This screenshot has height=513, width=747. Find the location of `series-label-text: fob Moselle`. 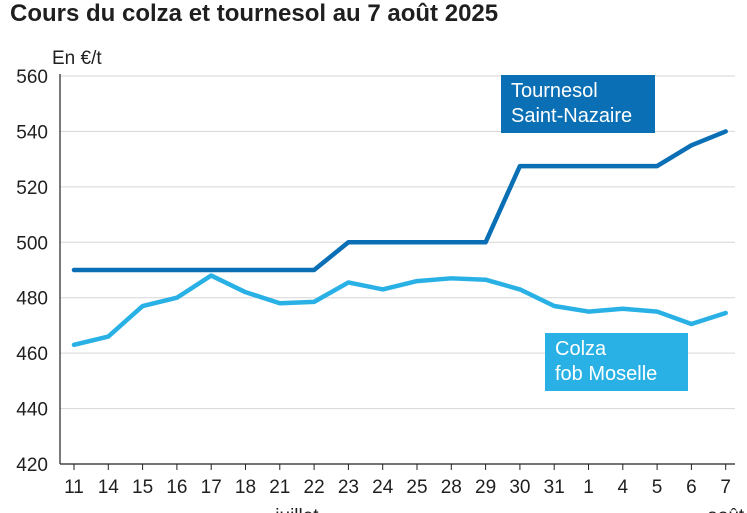

series-label-text: fob Moselle is located at coordinates (606, 374).